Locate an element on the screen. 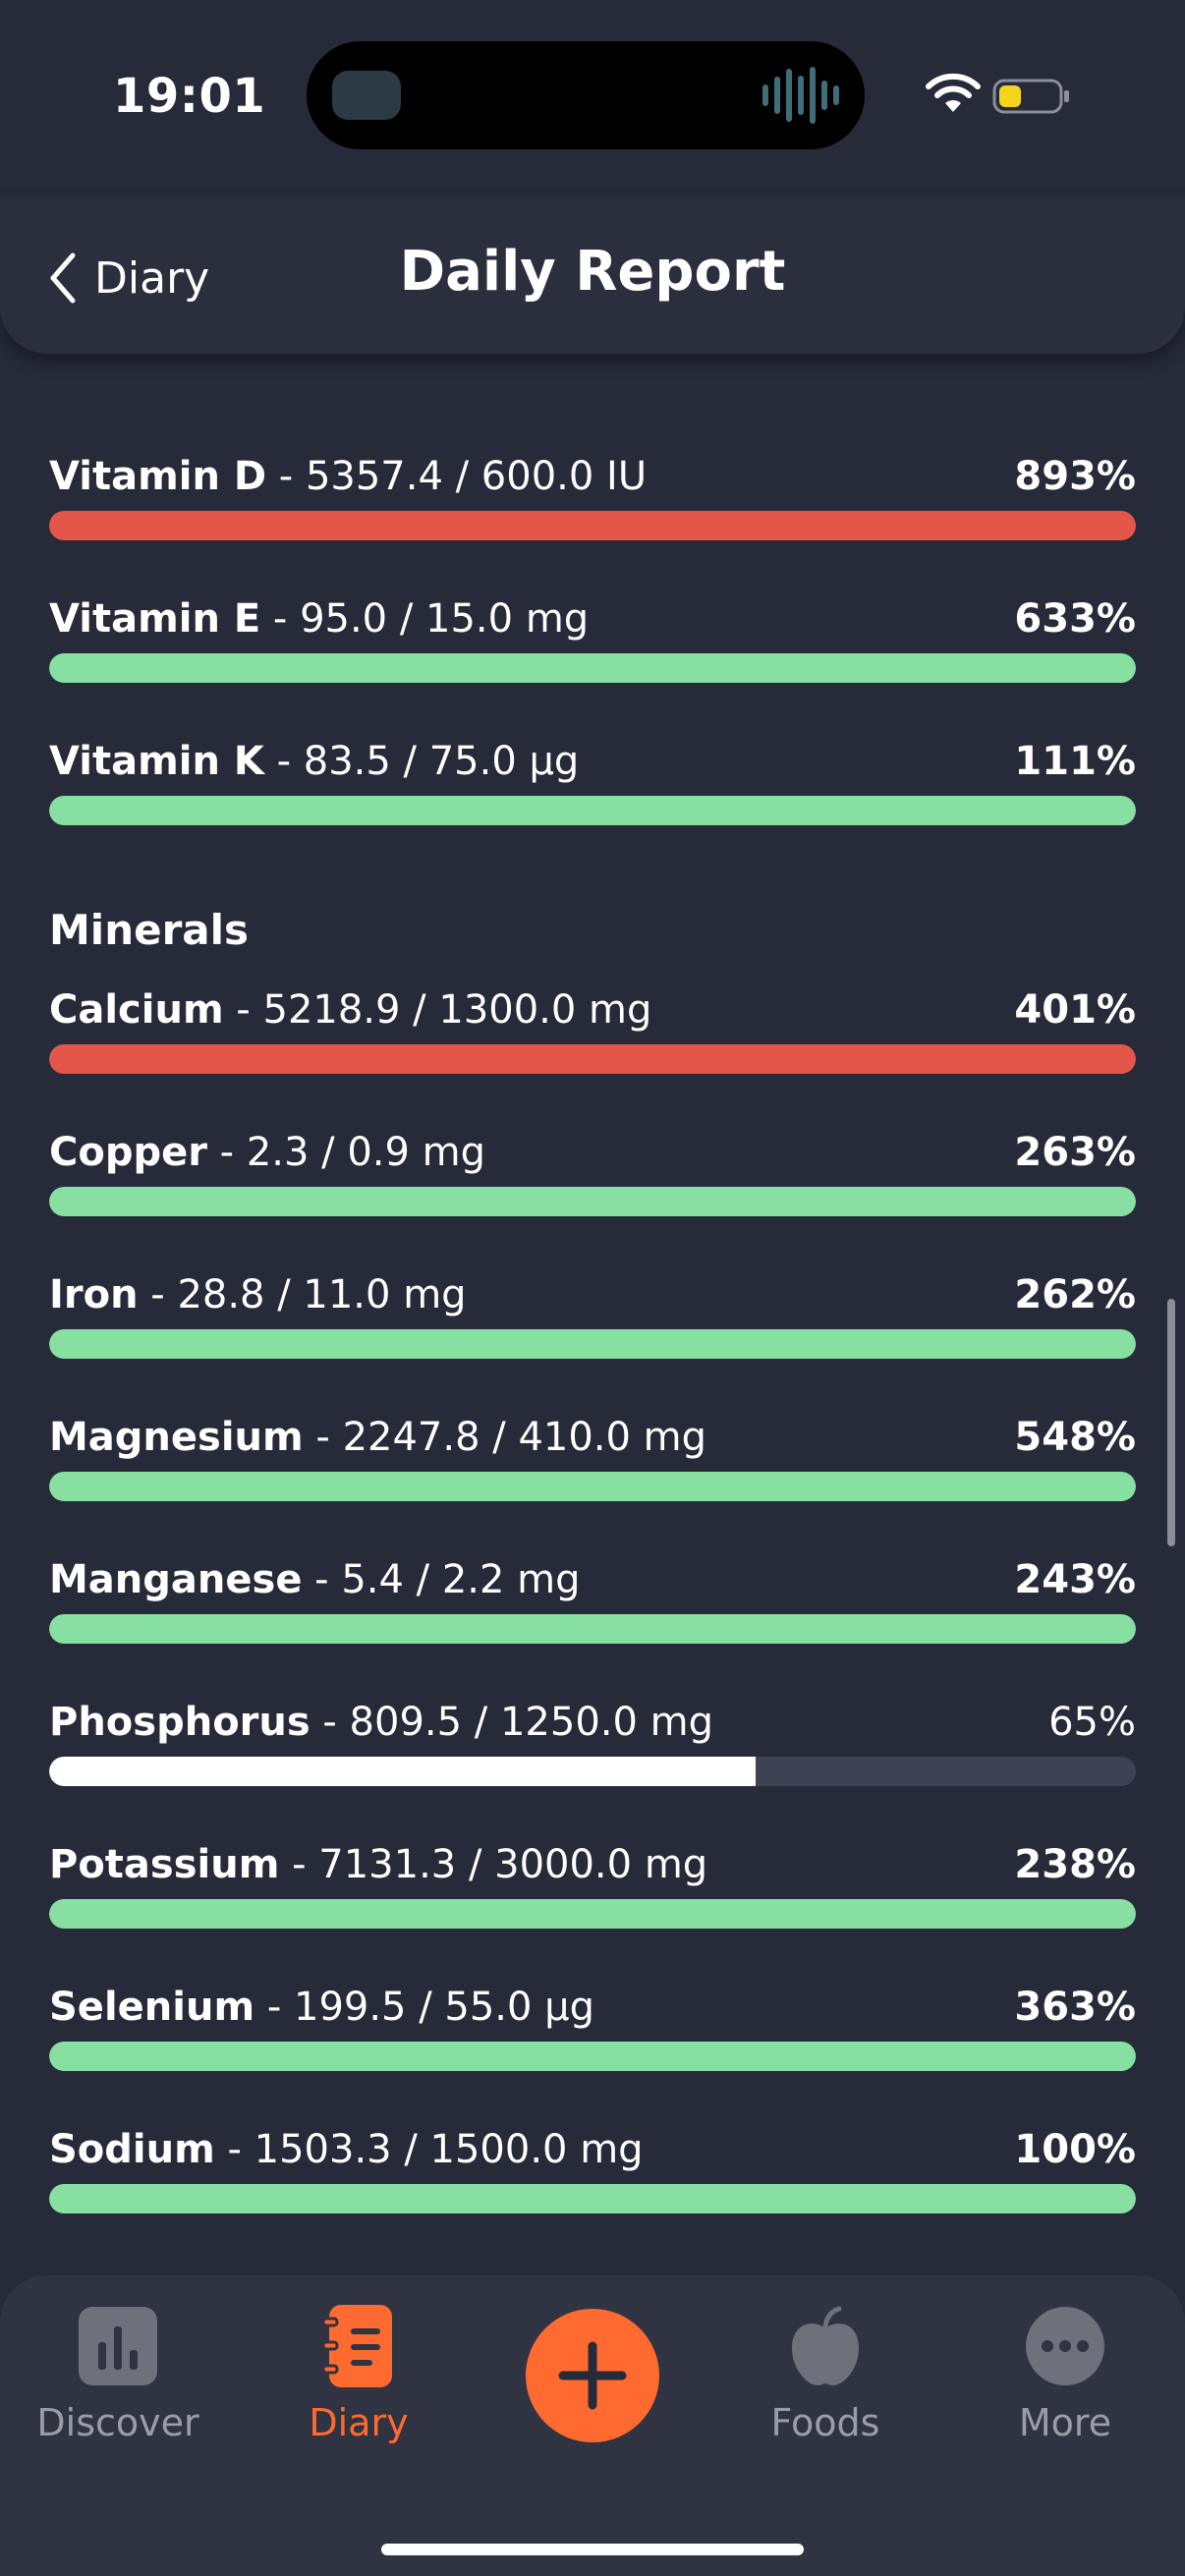 The width and height of the screenshot is (1185, 2576). tab-diary: Diary is located at coordinates (358, 2374).